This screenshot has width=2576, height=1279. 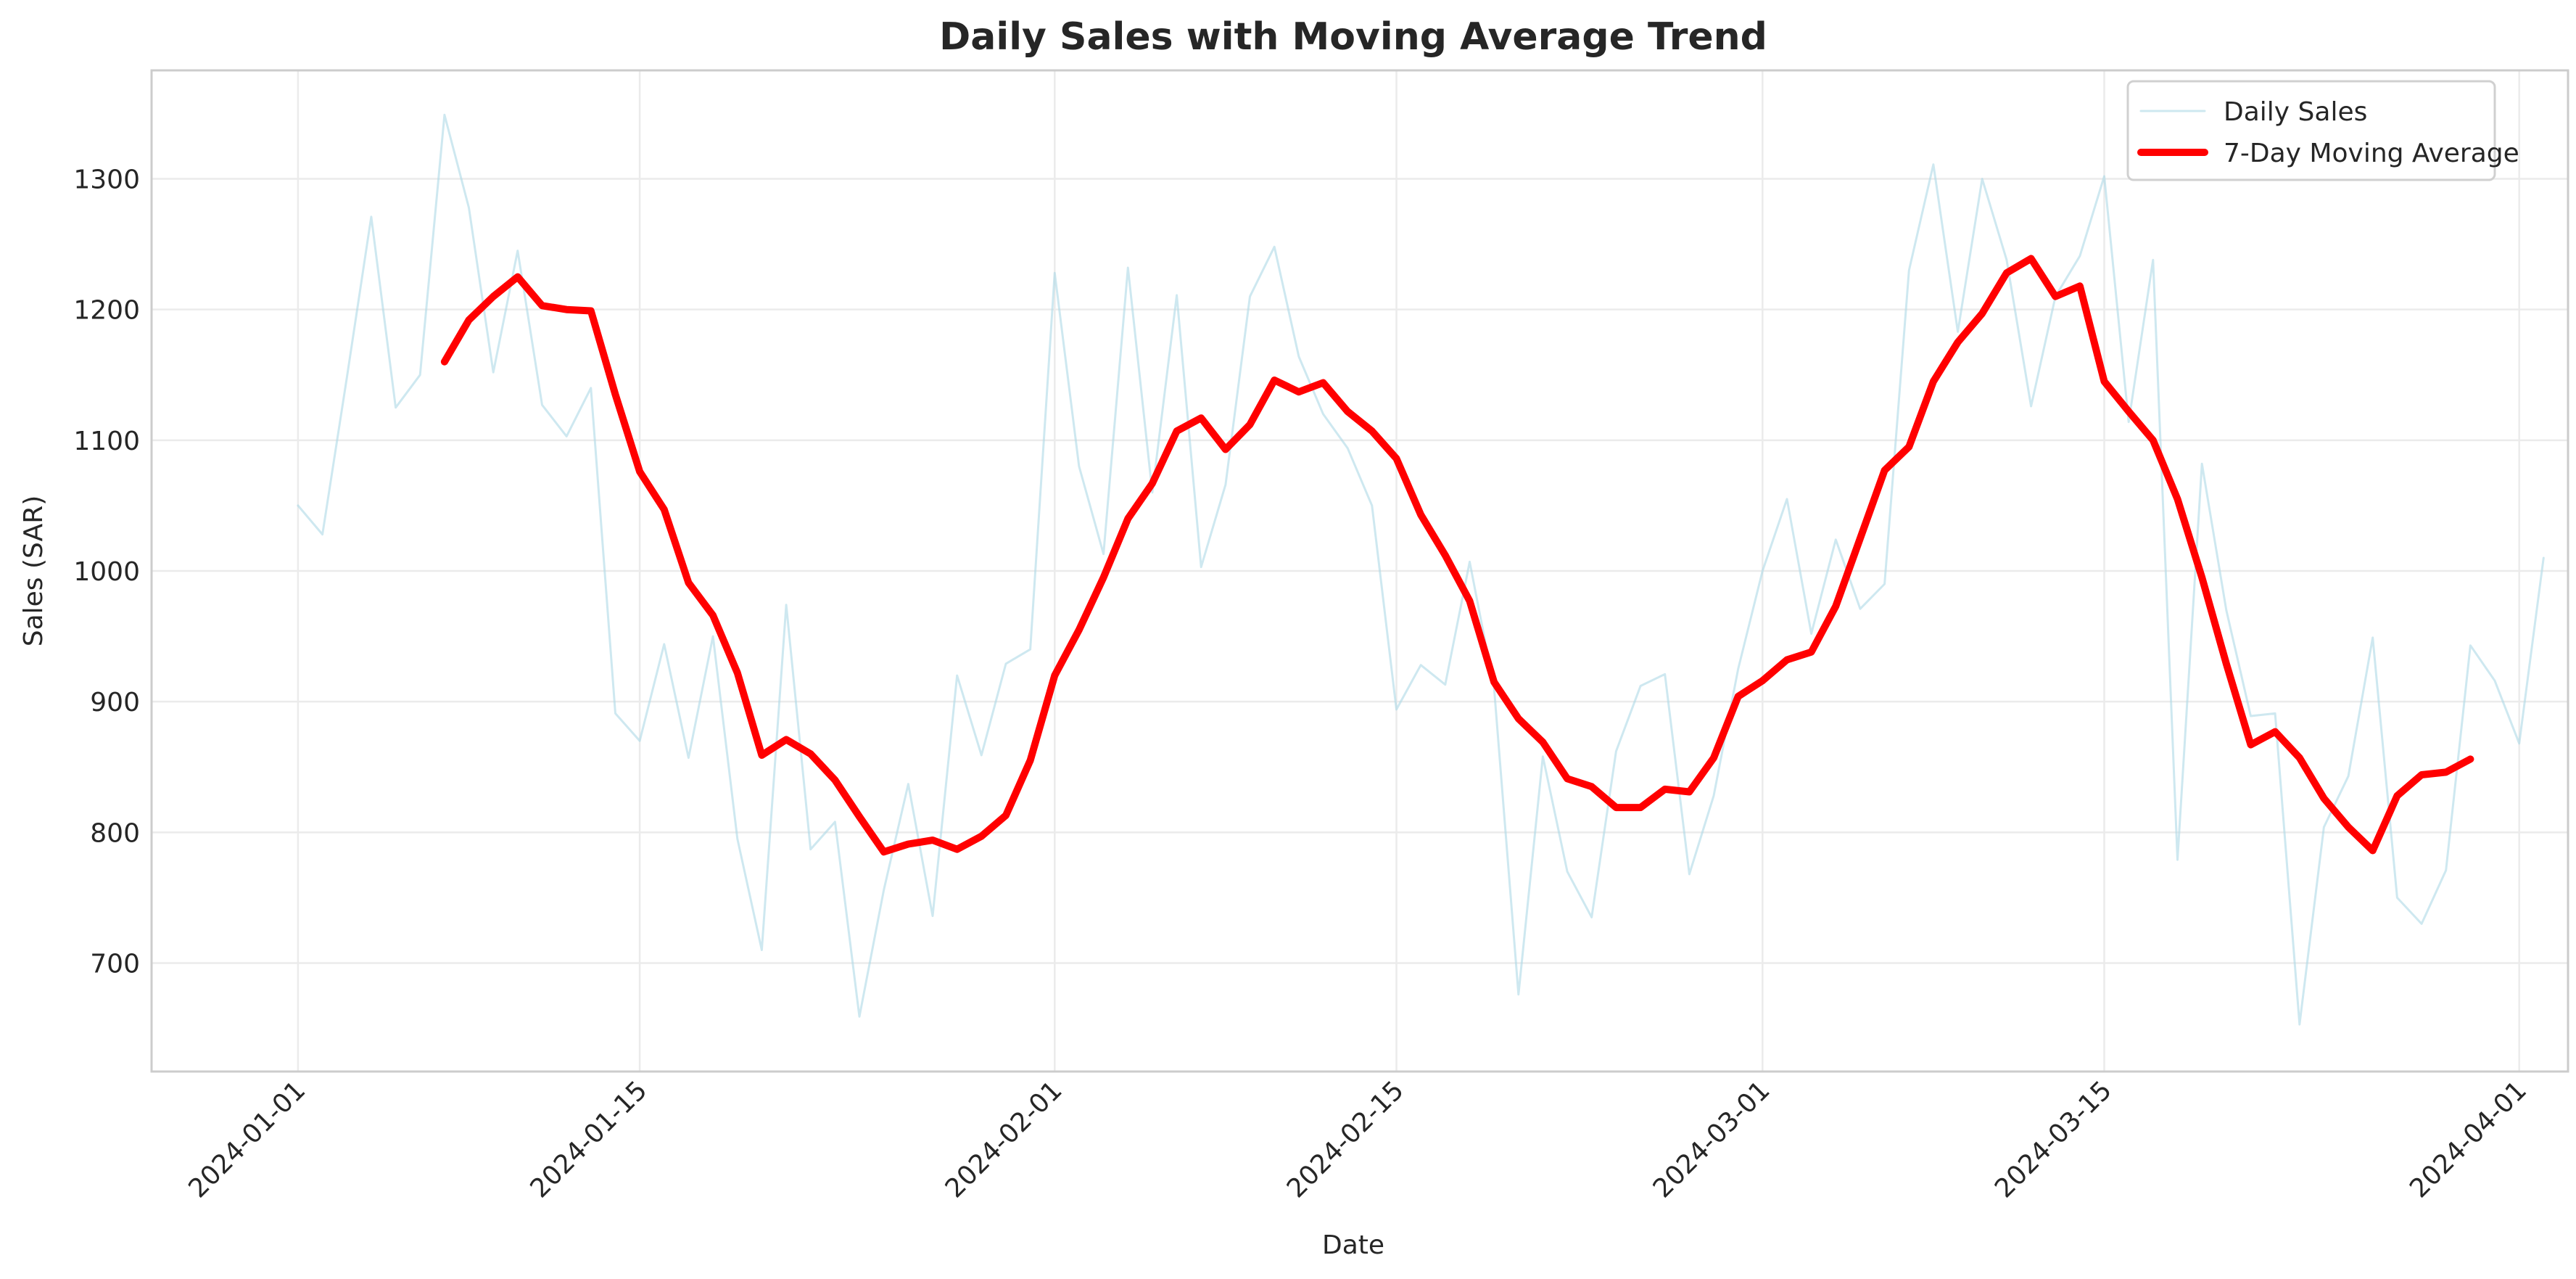 I want to click on y-axis-label: Sales (SAR), so click(x=34, y=571).